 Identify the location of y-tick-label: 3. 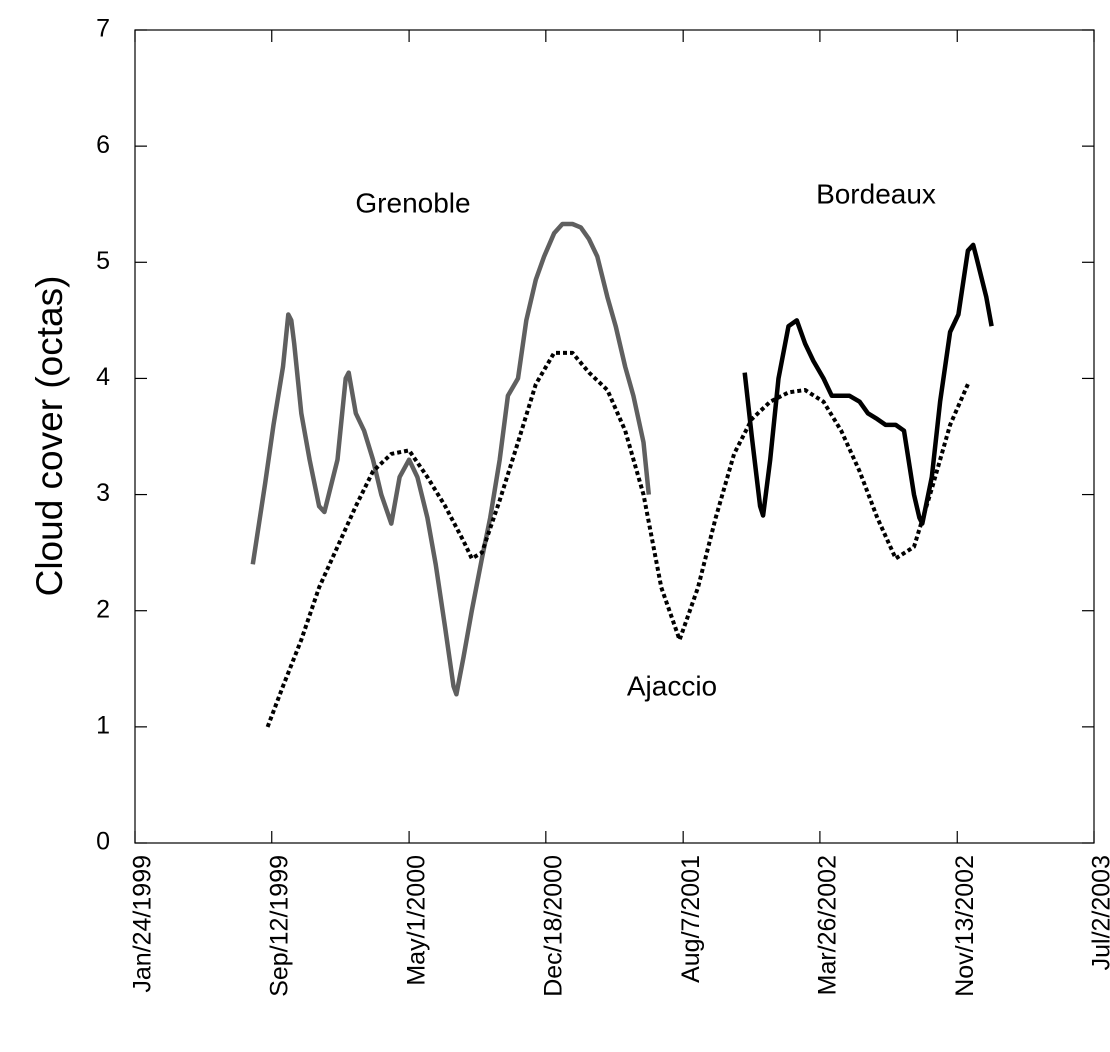
(103, 493).